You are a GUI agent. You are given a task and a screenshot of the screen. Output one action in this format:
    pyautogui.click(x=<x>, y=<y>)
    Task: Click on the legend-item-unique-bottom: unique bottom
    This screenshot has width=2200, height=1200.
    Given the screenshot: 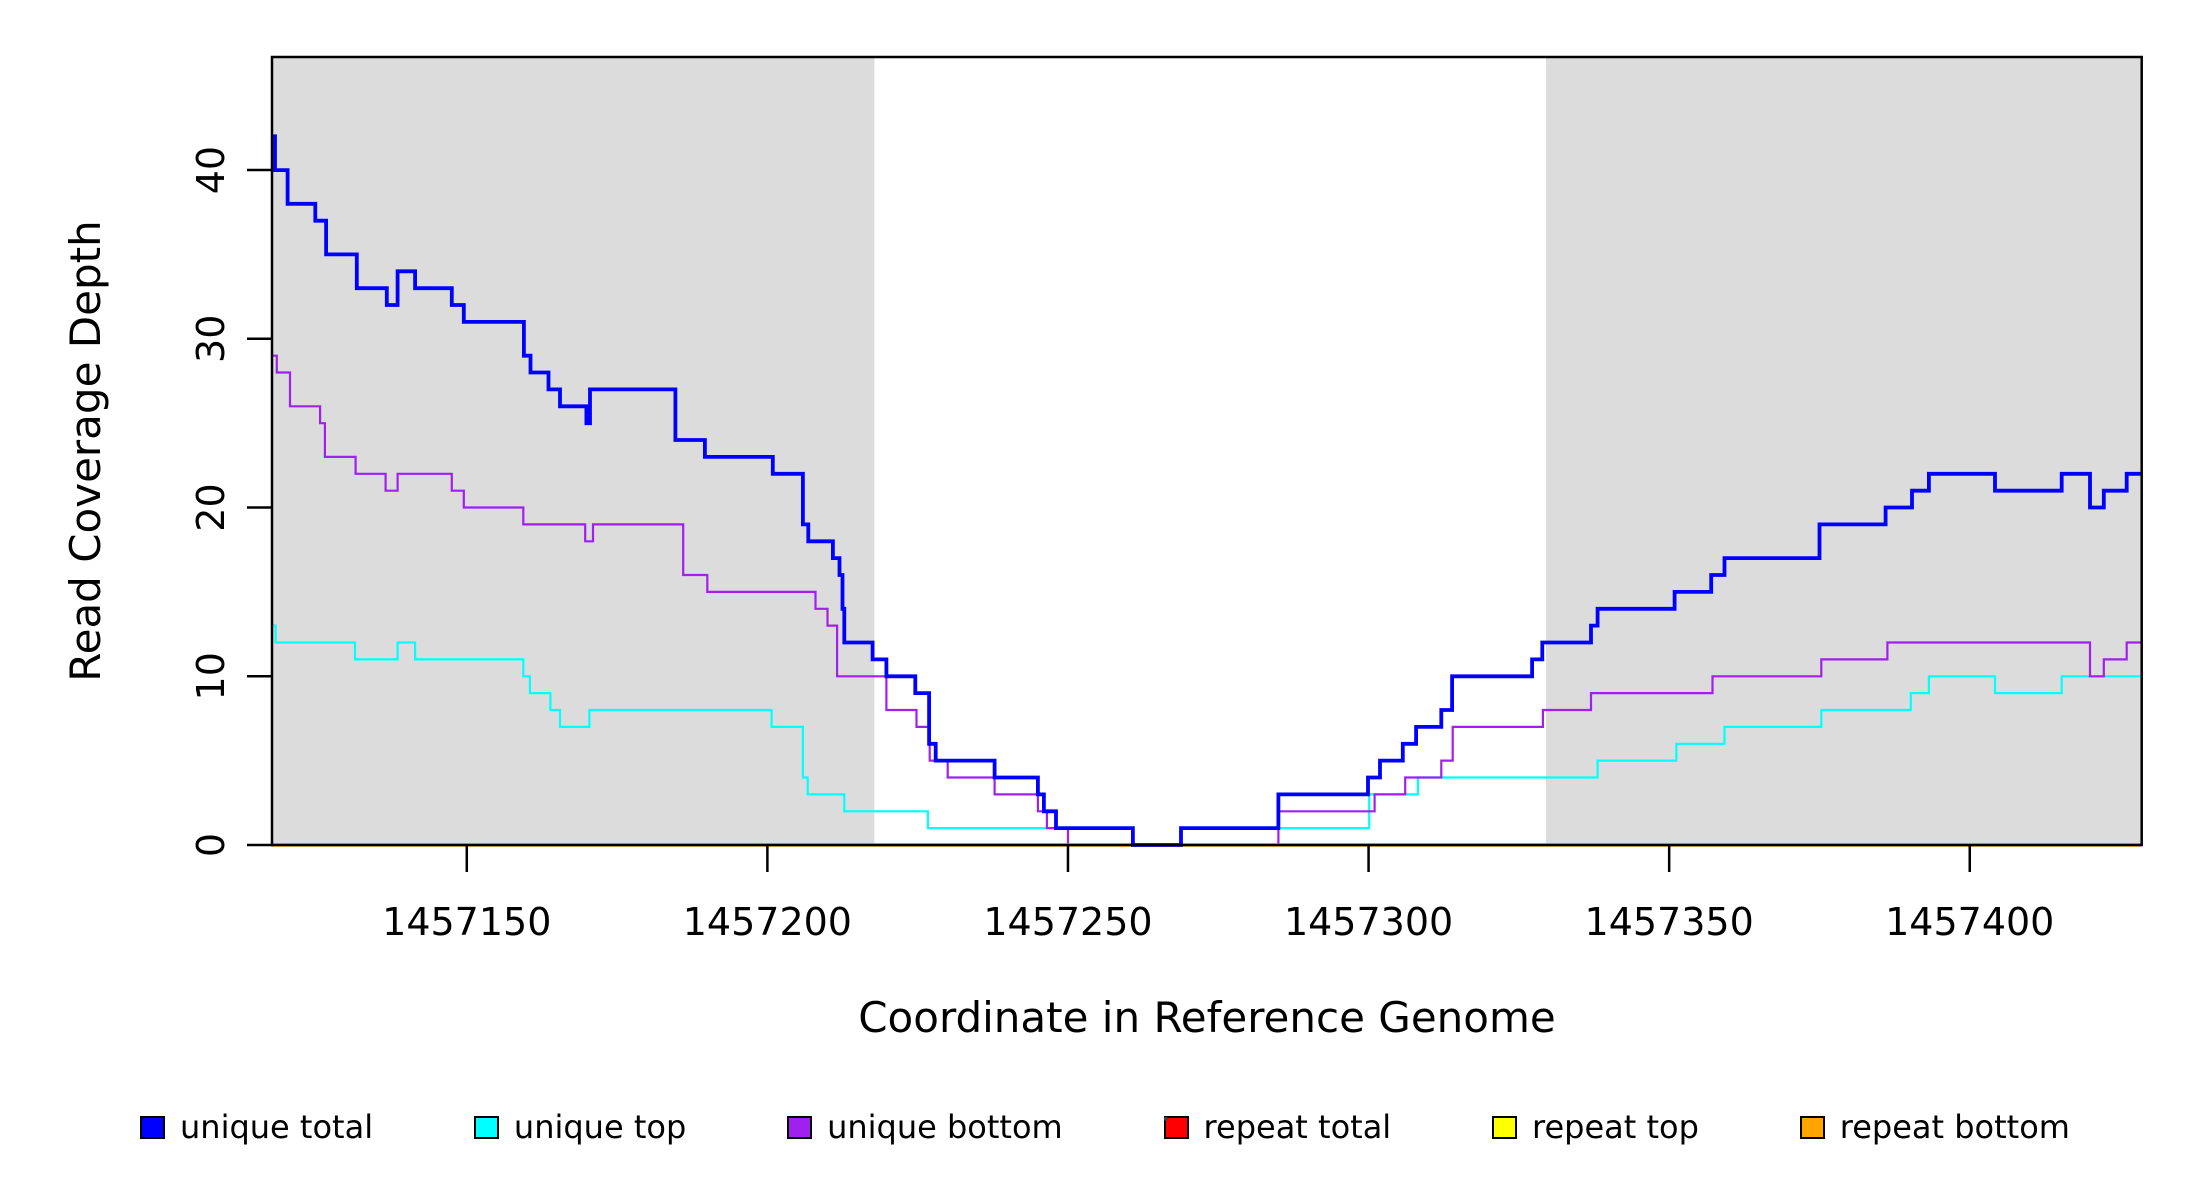 What is the action you would take?
    pyautogui.click(x=925, y=1127)
    